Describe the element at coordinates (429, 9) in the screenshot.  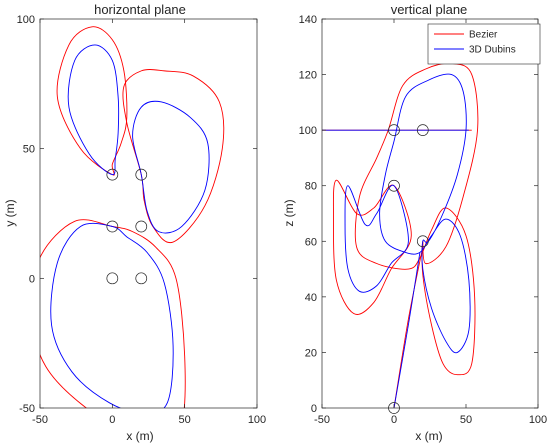
I see `chart-title: vertical plane` at that location.